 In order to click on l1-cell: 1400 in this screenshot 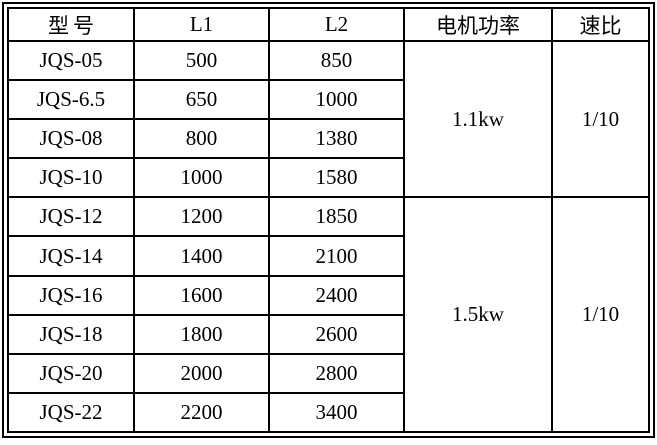, I will do `click(201, 256)`.